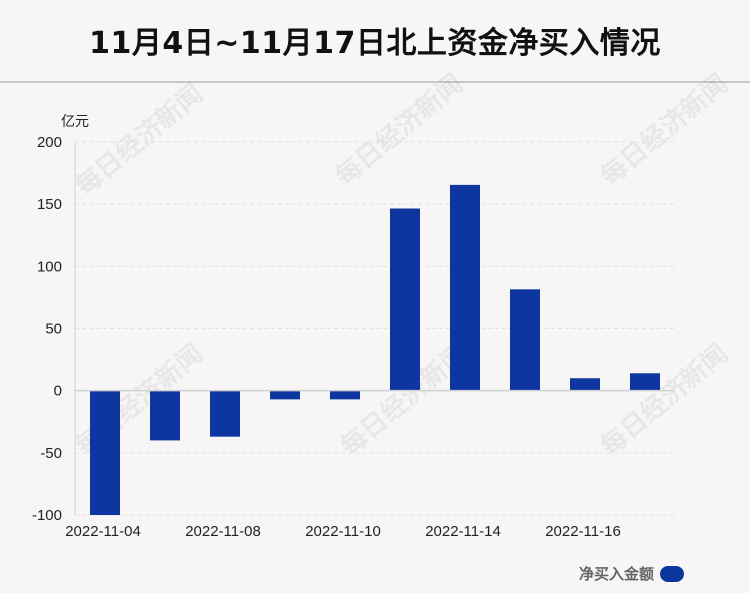  What do you see at coordinates (47, 515) in the screenshot?
I see `y-tick-label: -100` at bounding box center [47, 515].